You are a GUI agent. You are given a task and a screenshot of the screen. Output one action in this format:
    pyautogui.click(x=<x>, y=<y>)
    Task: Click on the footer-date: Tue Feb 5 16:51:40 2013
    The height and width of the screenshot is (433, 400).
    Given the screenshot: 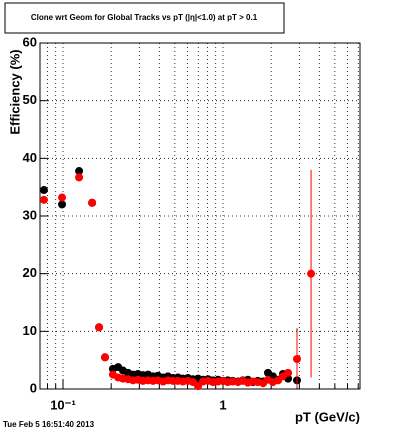 What is the action you would take?
    pyautogui.click(x=49, y=424)
    